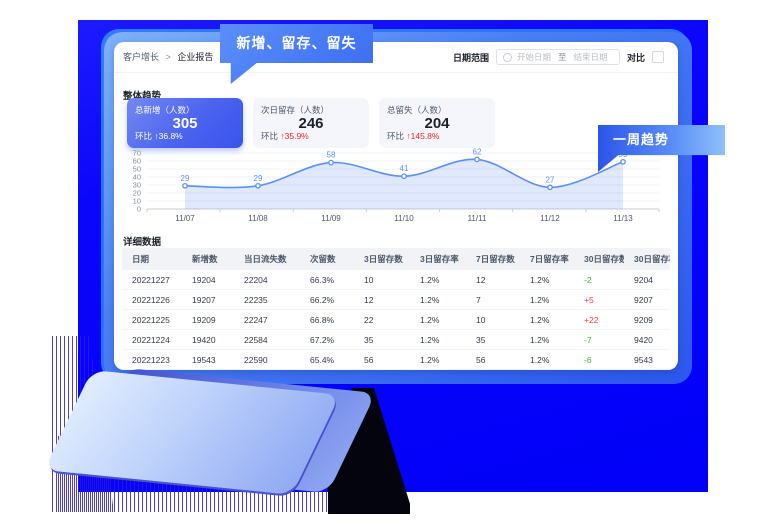 This screenshot has height=520, width=760. What do you see at coordinates (285, 136) in the screenshot?
I see `stat-wow: 环比 ↑35.9%` at bounding box center [285, 136].